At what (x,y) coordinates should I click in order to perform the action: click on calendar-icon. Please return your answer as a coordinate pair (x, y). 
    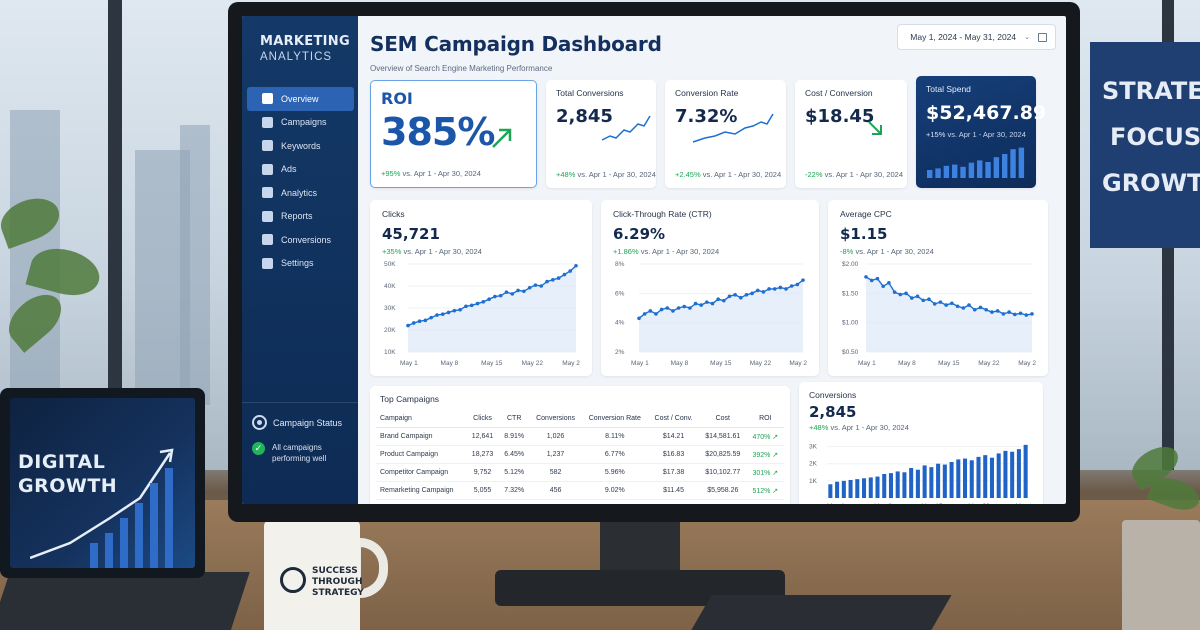
    Looking at the image, I should click on (1042, 37).